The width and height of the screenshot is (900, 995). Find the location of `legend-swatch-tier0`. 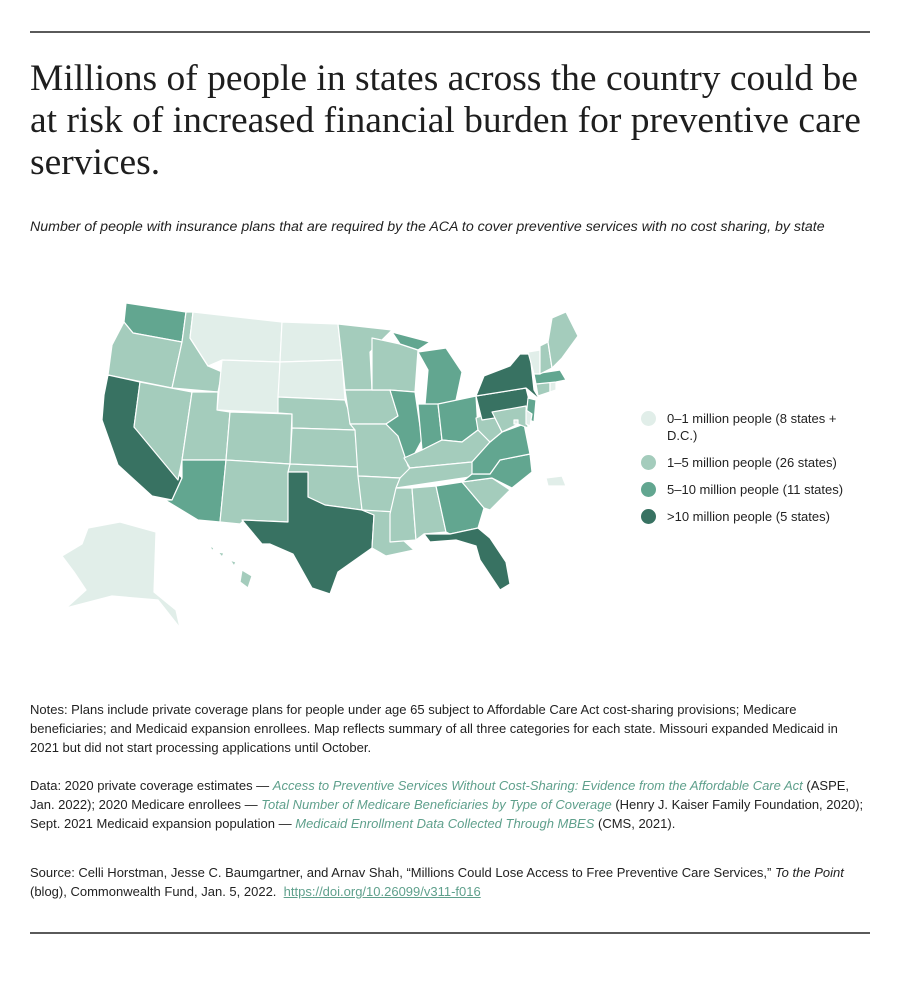

legend-swatch-tier0 is located at coordinates (648, 418).